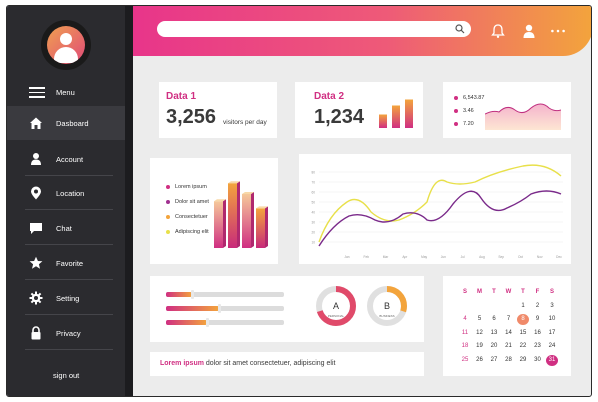 Image resolution: width=598 pixels, height=402 pixels. Describe the element at coordinates (367, 257) in the screenshot. I see `x-tick-label: Feb` at that location.